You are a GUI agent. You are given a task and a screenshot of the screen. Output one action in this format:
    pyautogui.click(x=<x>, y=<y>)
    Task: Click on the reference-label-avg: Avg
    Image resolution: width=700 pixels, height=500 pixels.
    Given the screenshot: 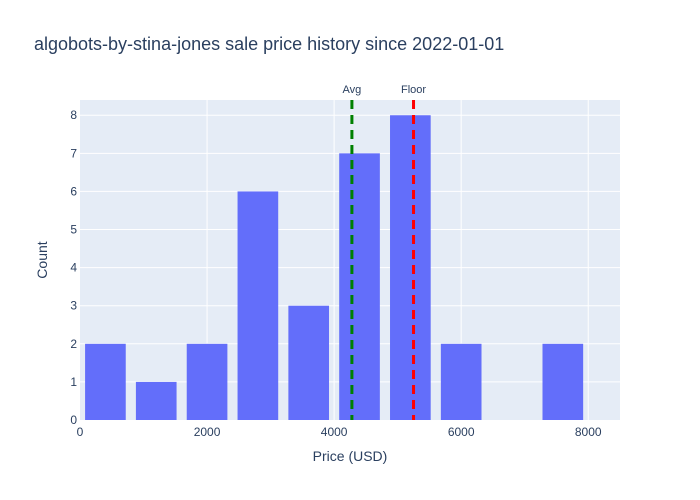 What is the action you would take?
    pyautogui.click(x=352, y=90)
    